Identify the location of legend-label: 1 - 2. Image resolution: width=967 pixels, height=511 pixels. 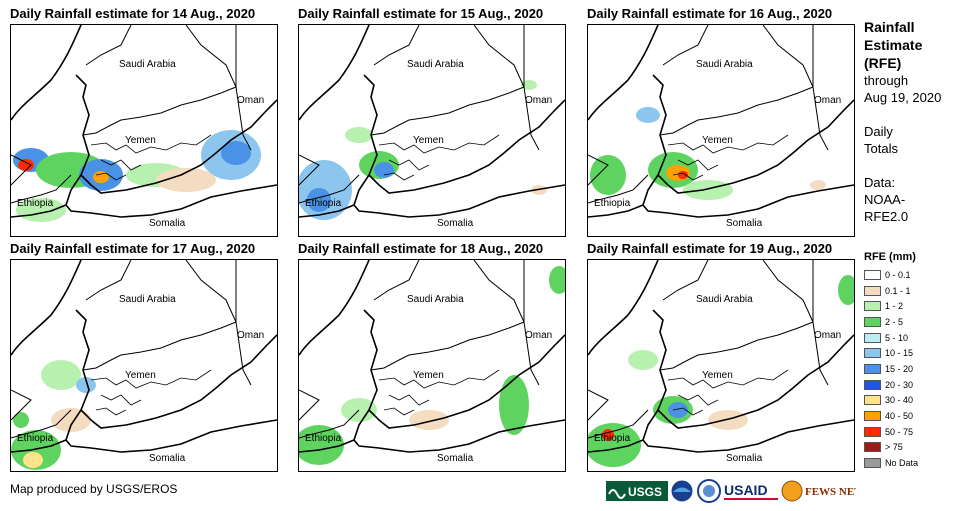
(894, 306).